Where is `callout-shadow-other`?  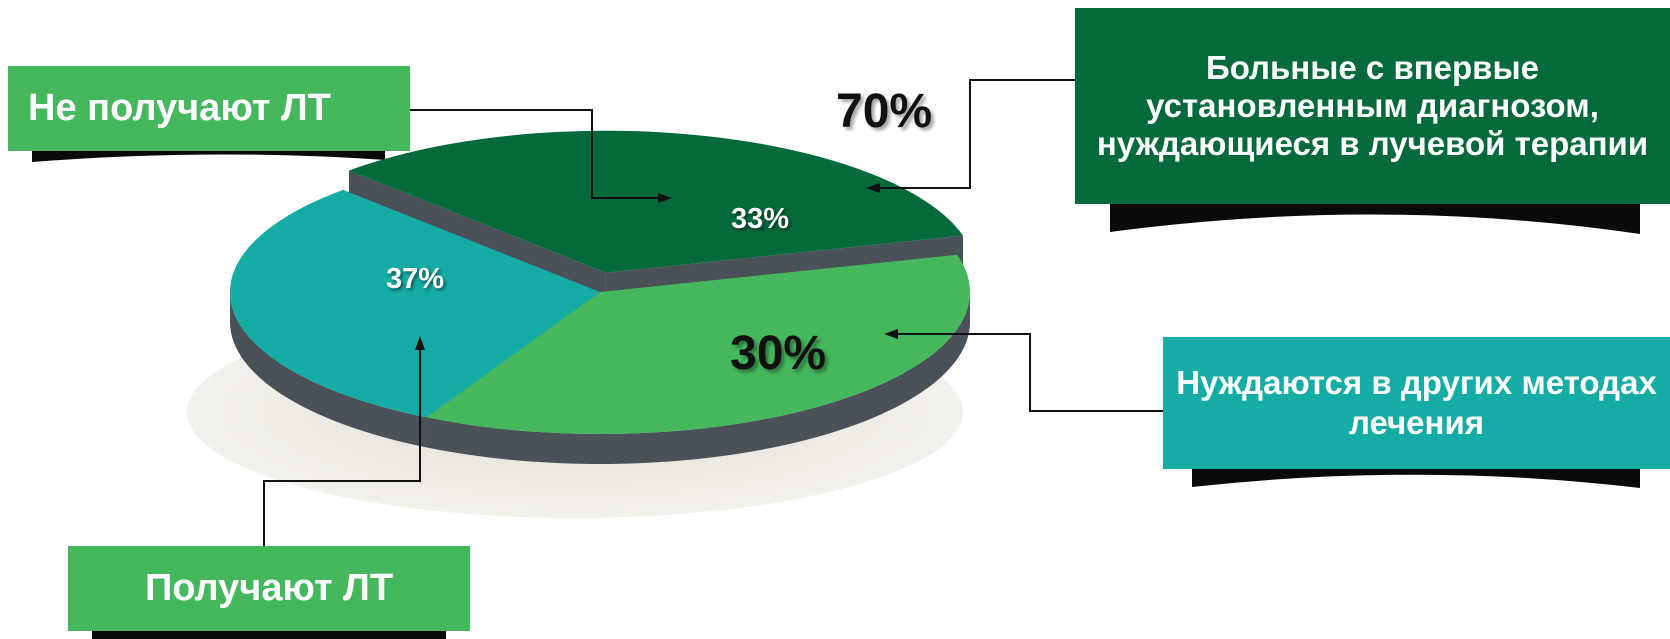
callout-shadow-other is located at coordinates (1416, 477).